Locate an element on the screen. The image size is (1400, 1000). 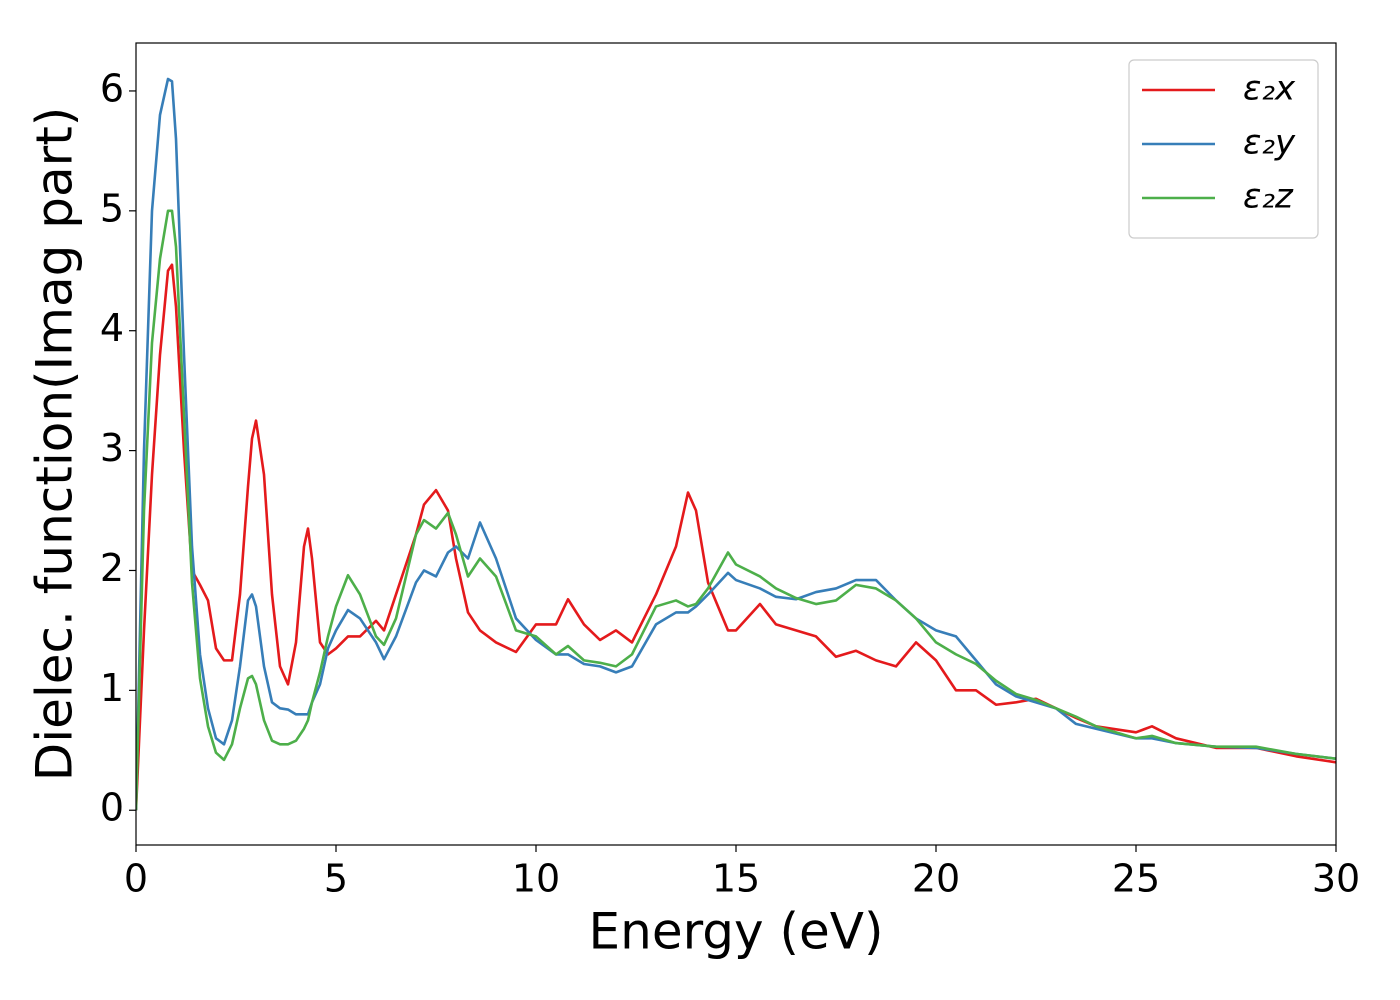
x-tick-label: 30 is located at coordinates (1336, 879).